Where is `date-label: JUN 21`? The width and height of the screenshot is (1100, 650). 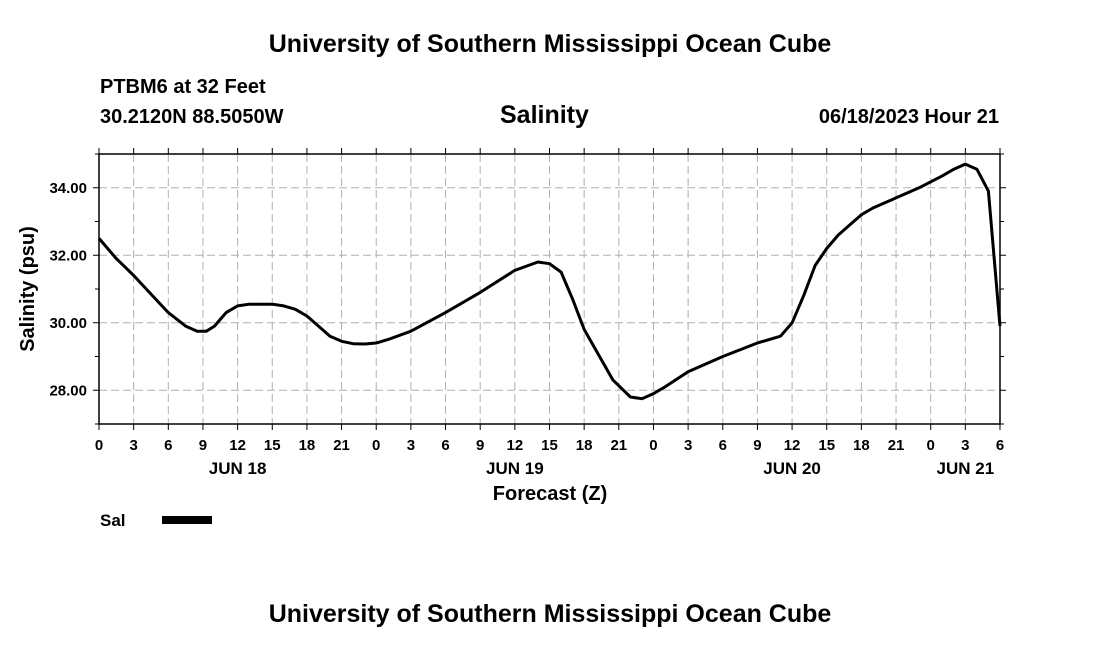 date-label: JUN 21 is located at coordinates (966, 468).